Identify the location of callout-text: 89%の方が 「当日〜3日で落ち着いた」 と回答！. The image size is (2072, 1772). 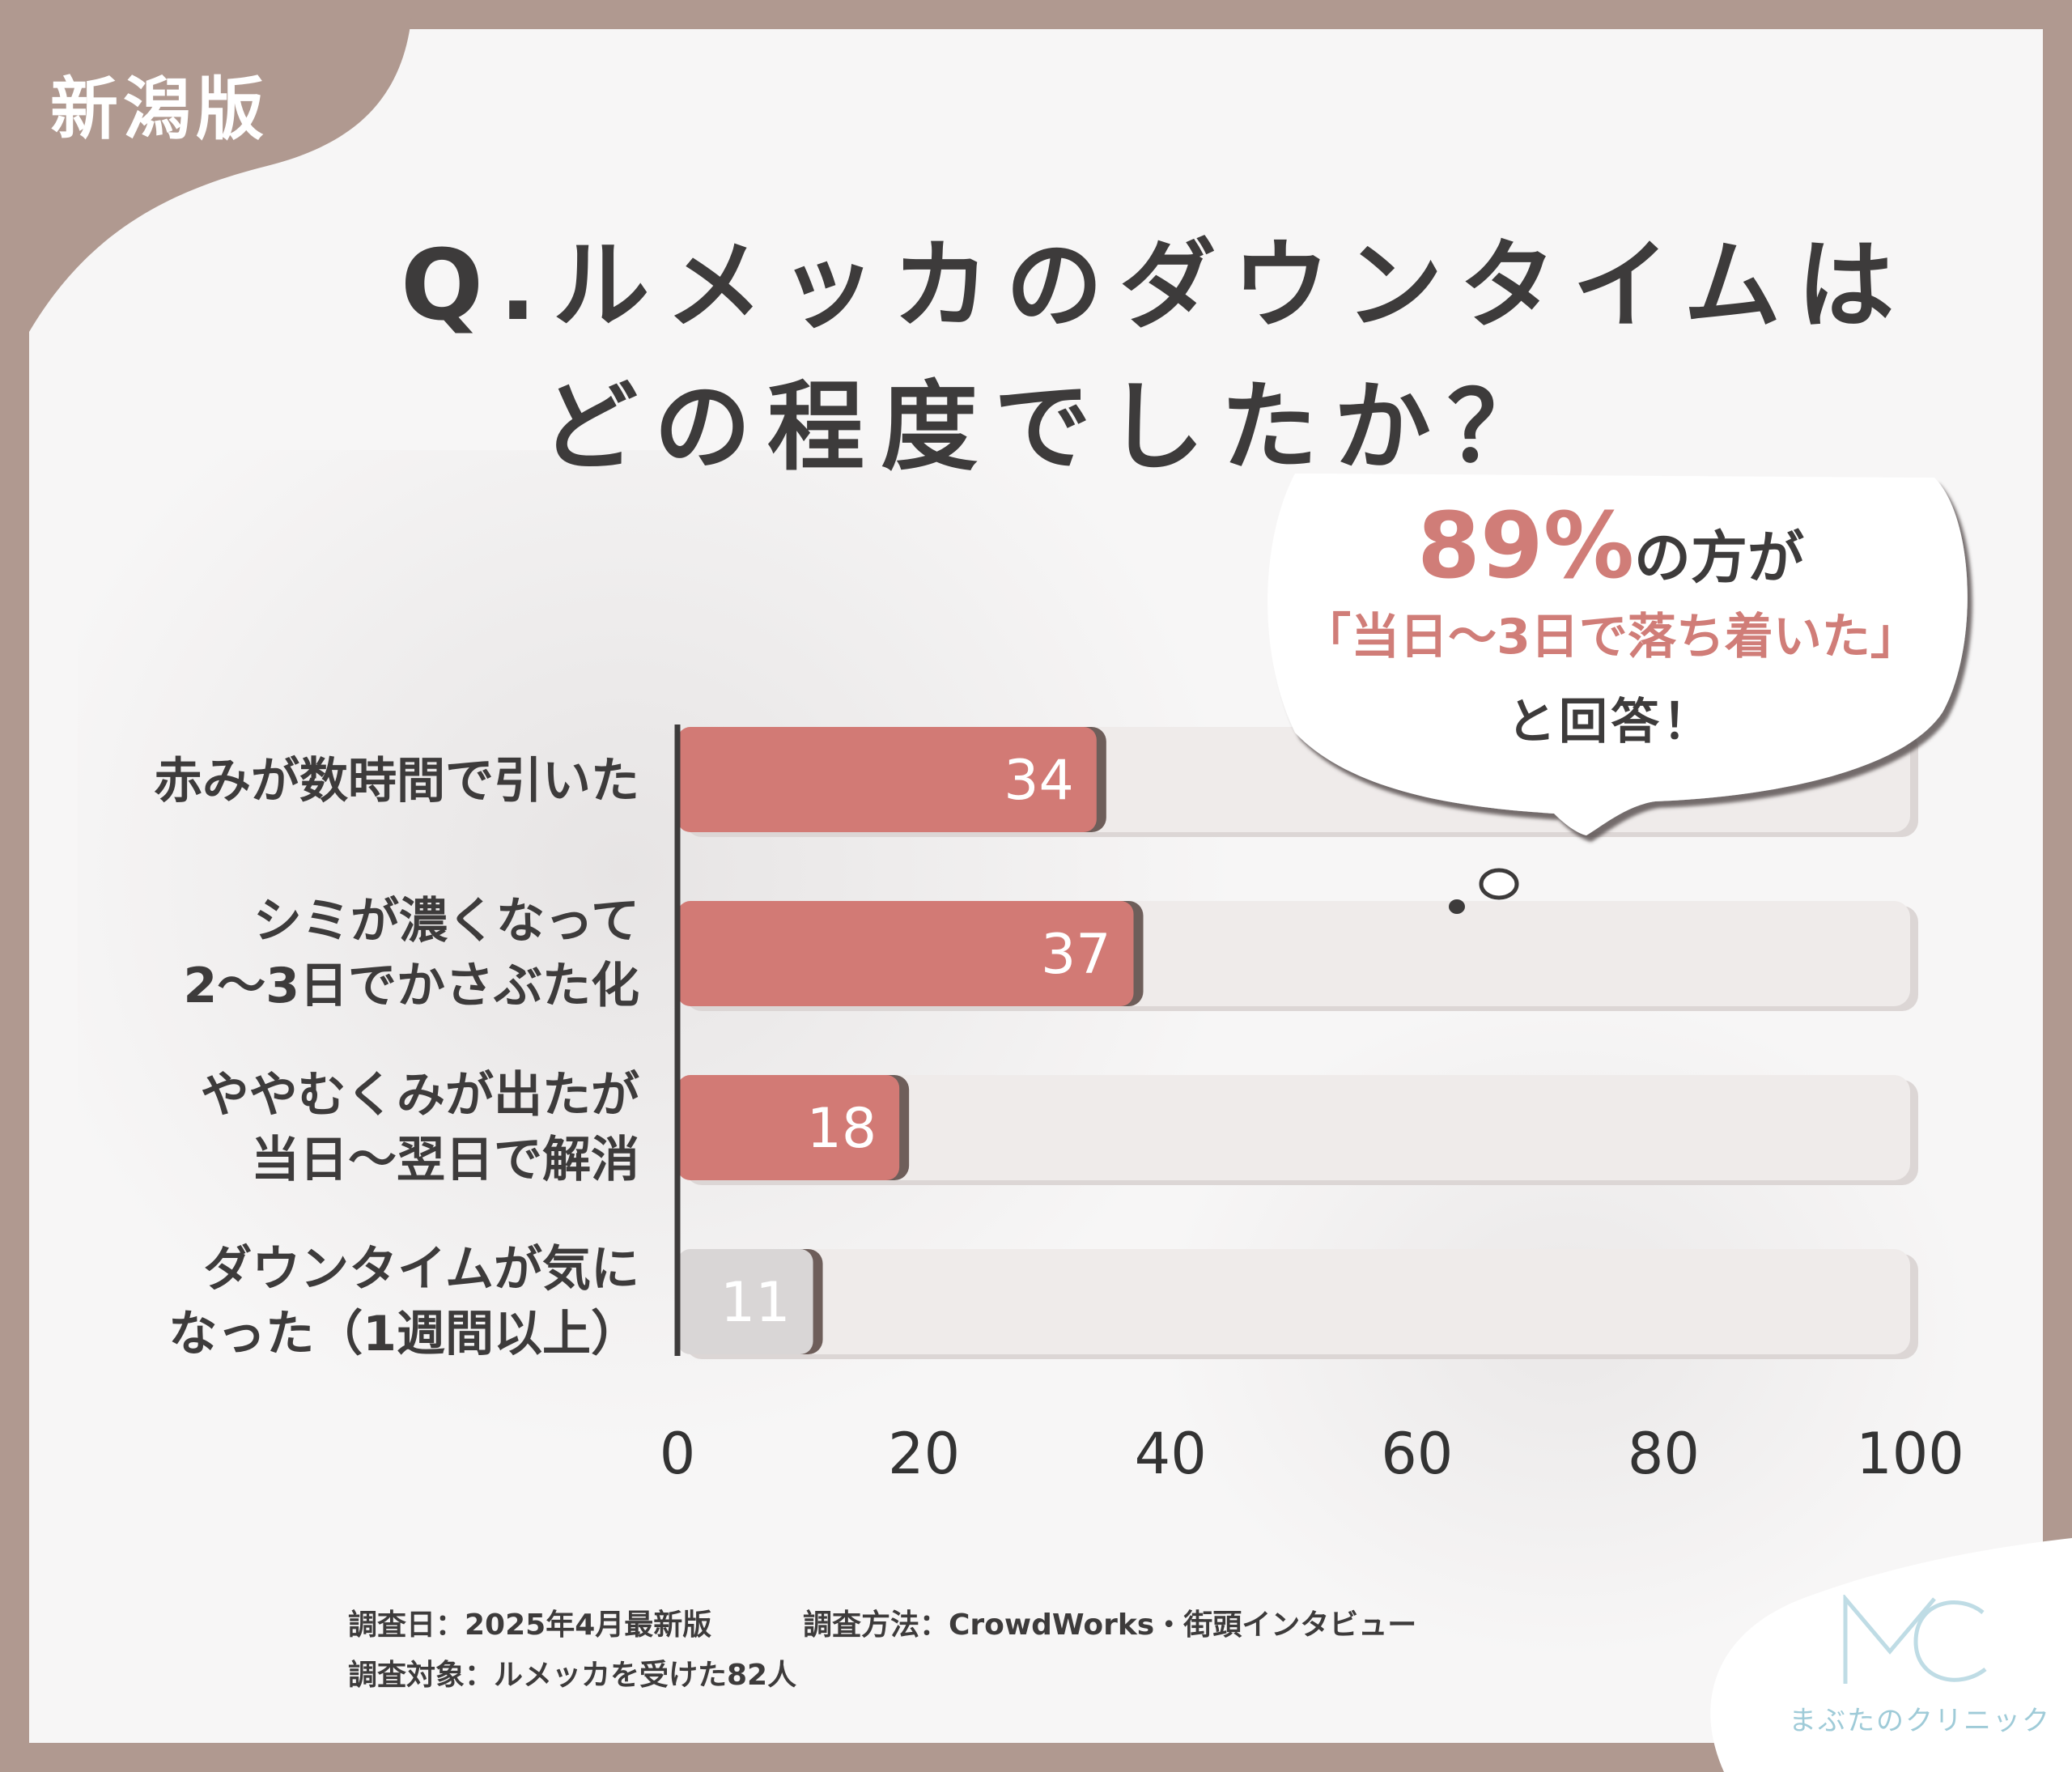
(1610, 624).